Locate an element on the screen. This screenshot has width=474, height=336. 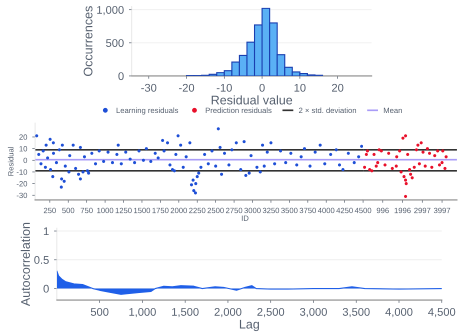
x-tick-label: -20 is located at coordinates (186, 88).